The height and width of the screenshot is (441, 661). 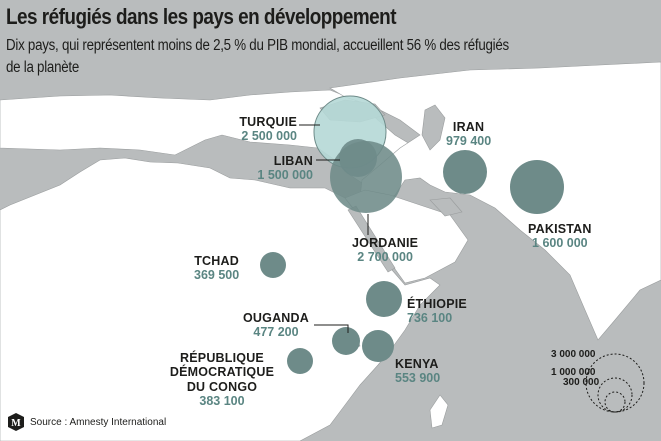 I want to click on country-name: TCHAD, so click(x=216, y=261).